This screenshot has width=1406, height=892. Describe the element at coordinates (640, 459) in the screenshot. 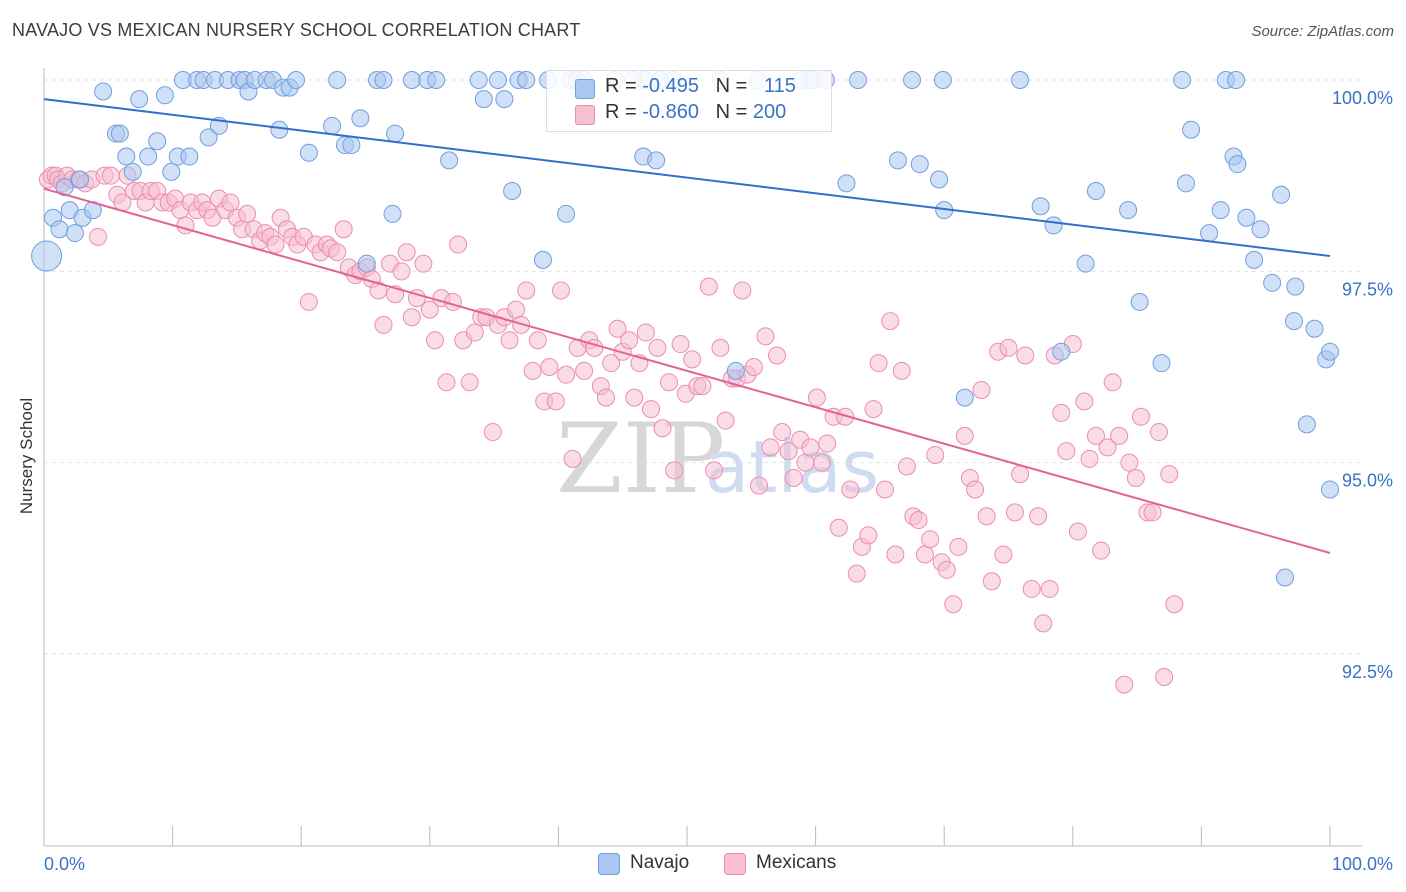

I see `watermark-zip: ZIP` at that location.